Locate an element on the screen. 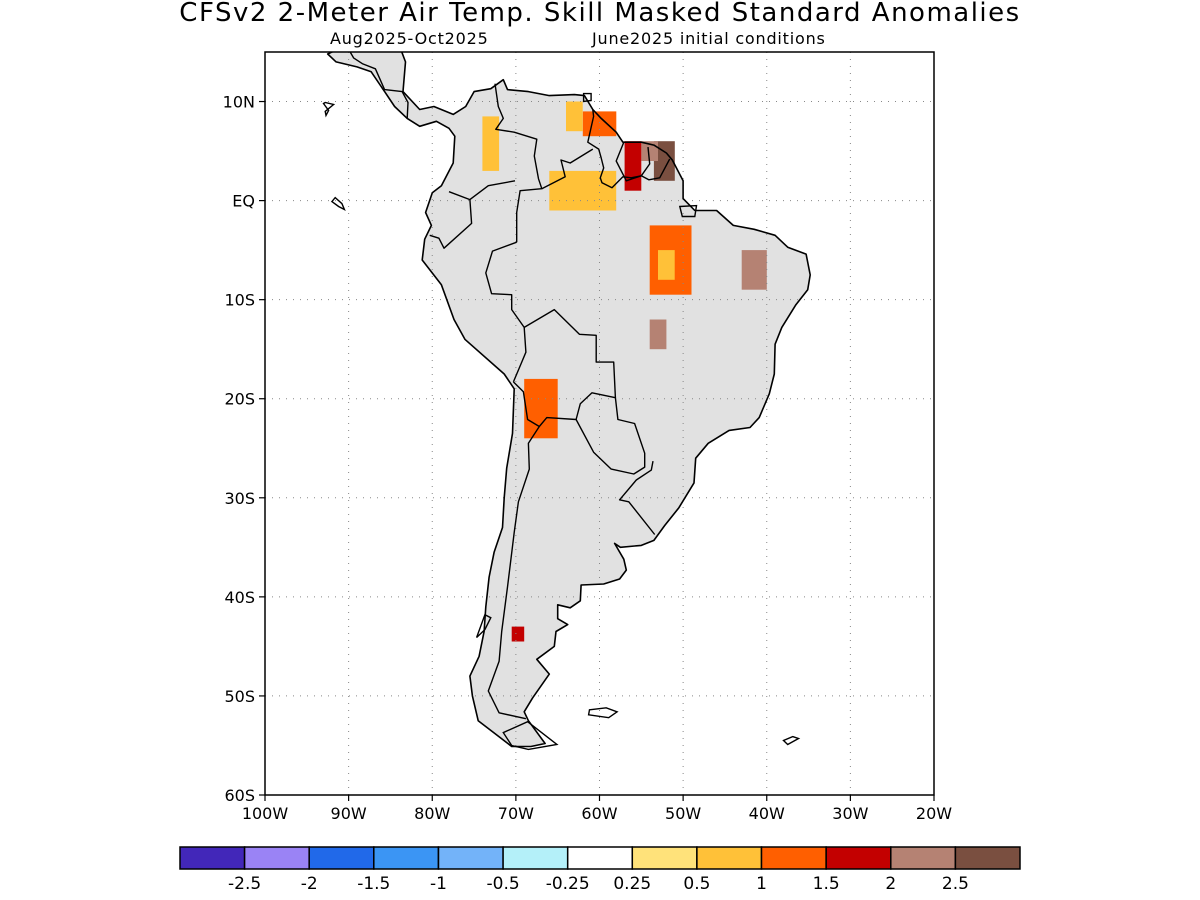 The image size is (1200, 900). anomaly-venezuela-yellow is located at coordinates (574, 116).